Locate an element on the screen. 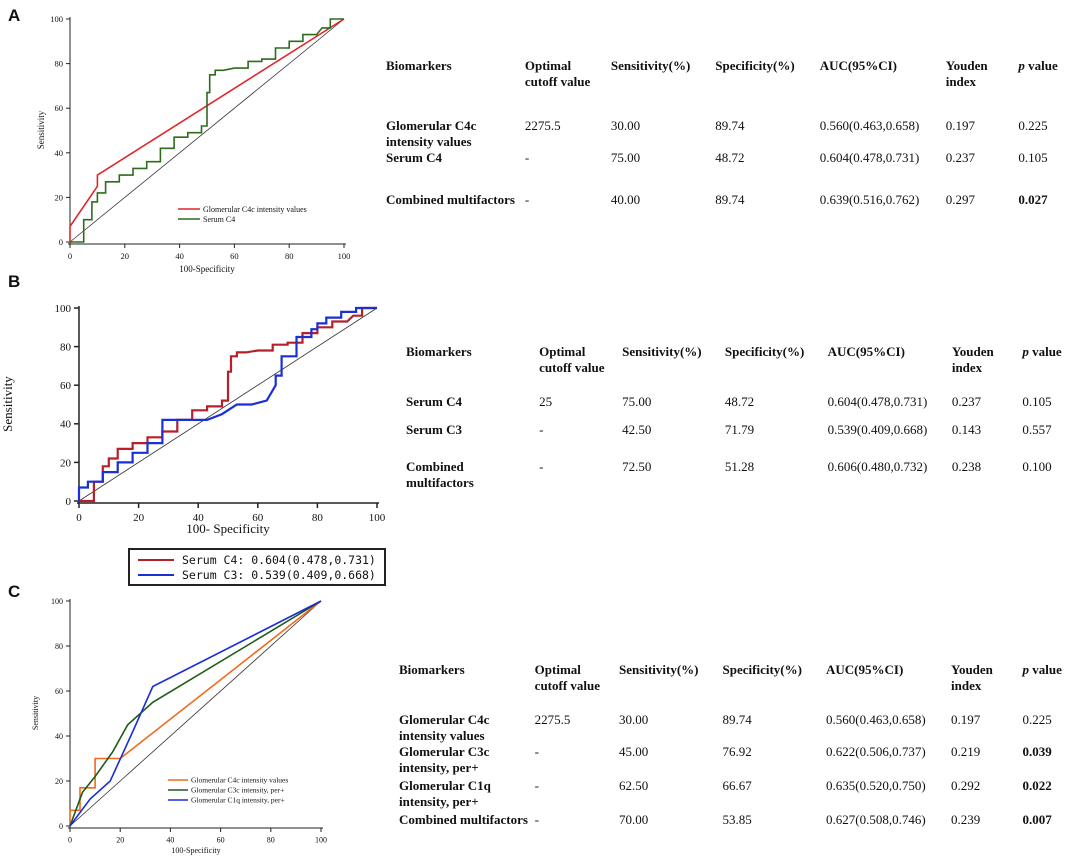 The image size is (1084, 857). legend-label-c-glomerular-c4c-intensity-values: Glomerular C4c intensity values is located at coordinates (239, 780).